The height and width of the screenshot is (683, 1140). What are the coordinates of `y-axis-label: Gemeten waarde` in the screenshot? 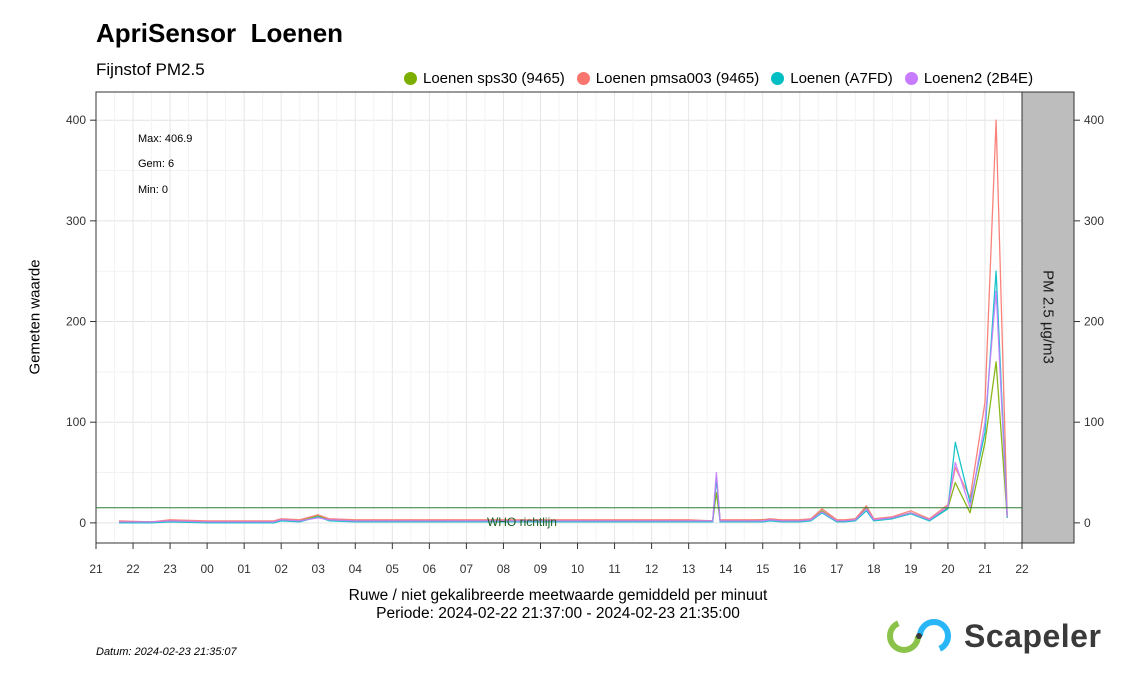 It's located at (35, 316).